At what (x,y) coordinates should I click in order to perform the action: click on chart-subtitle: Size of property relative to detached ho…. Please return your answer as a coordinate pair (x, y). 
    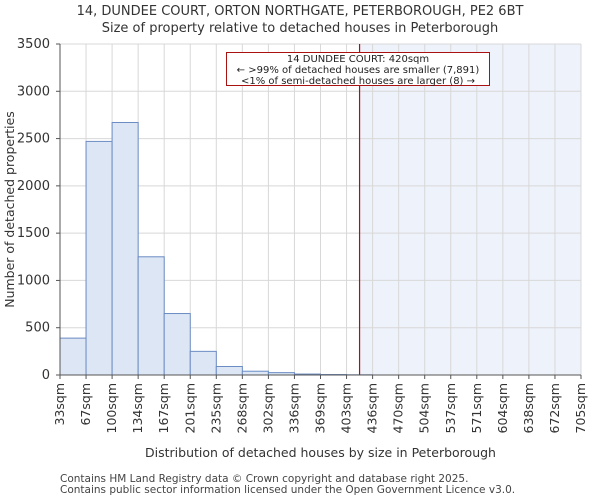
    Looking at the image, I should click on (300, 28).